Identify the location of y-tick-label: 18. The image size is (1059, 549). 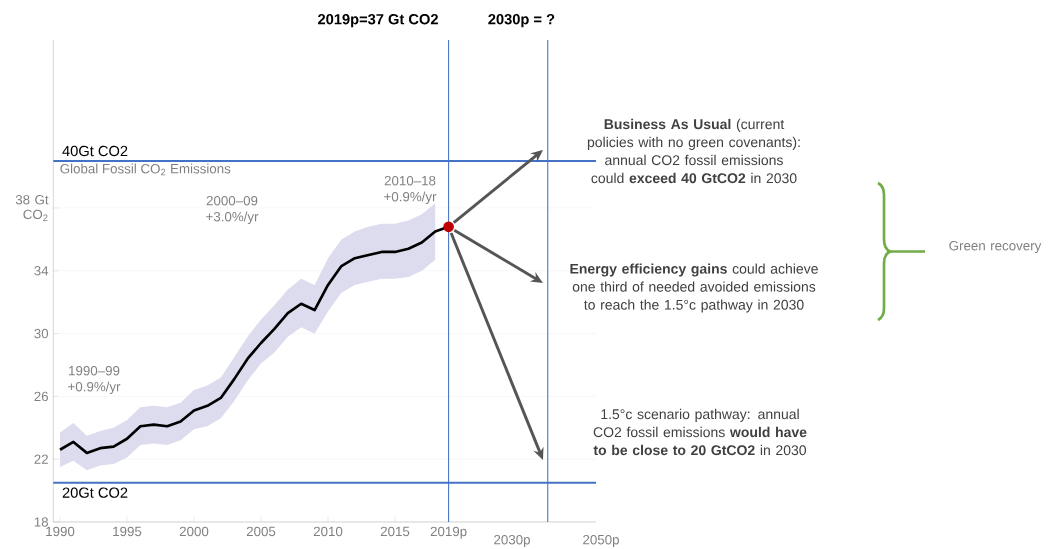
(41, 522).